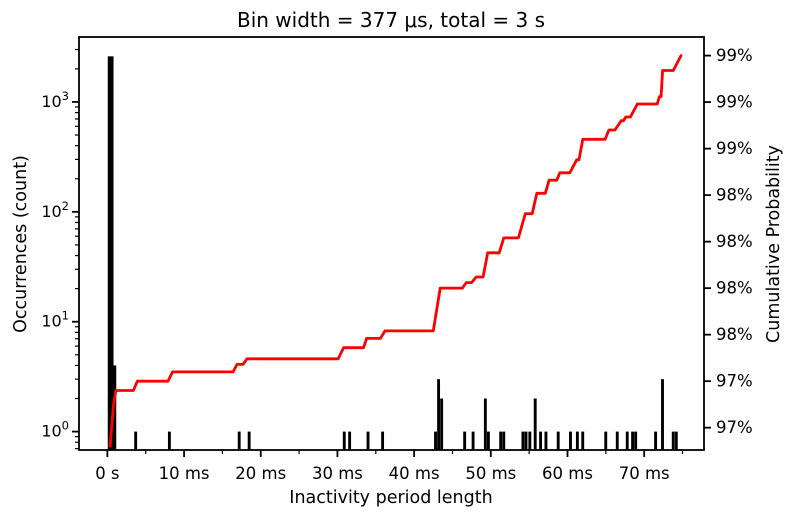  What do you see at coordinates (21, 244) in the screenshot?
I see `y-left-axis-label: Occurrences (count)` at bounding box center [21, 244].